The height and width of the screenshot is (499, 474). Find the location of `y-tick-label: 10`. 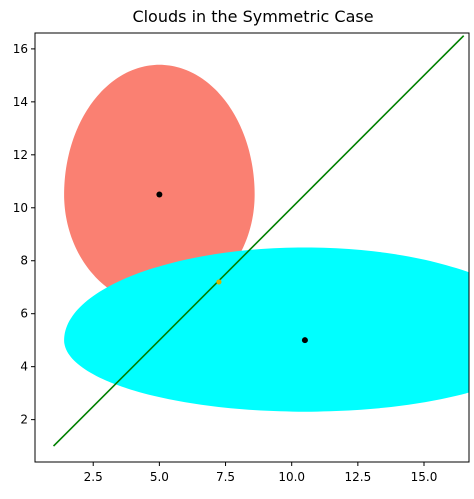

y-tick-label: 10 is located at coordinates (20, 208).